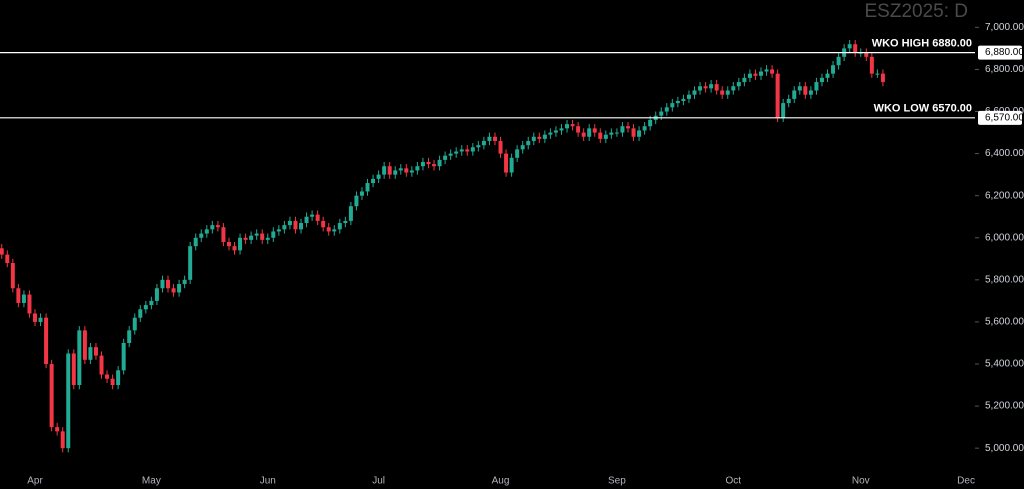  Describe the element at coordinates (1004, 448) in the screenshot. I see `y-tick-label: 5,000.00` at that location.